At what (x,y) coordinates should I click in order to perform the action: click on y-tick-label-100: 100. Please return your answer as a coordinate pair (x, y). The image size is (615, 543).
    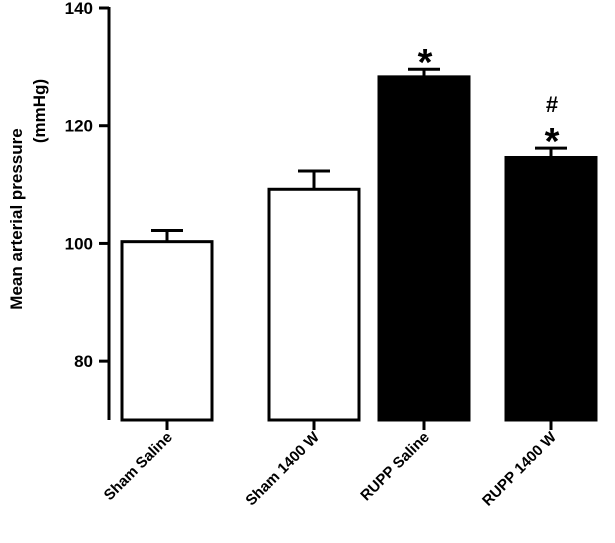
    Looking at the image, I should click on (79, 243).